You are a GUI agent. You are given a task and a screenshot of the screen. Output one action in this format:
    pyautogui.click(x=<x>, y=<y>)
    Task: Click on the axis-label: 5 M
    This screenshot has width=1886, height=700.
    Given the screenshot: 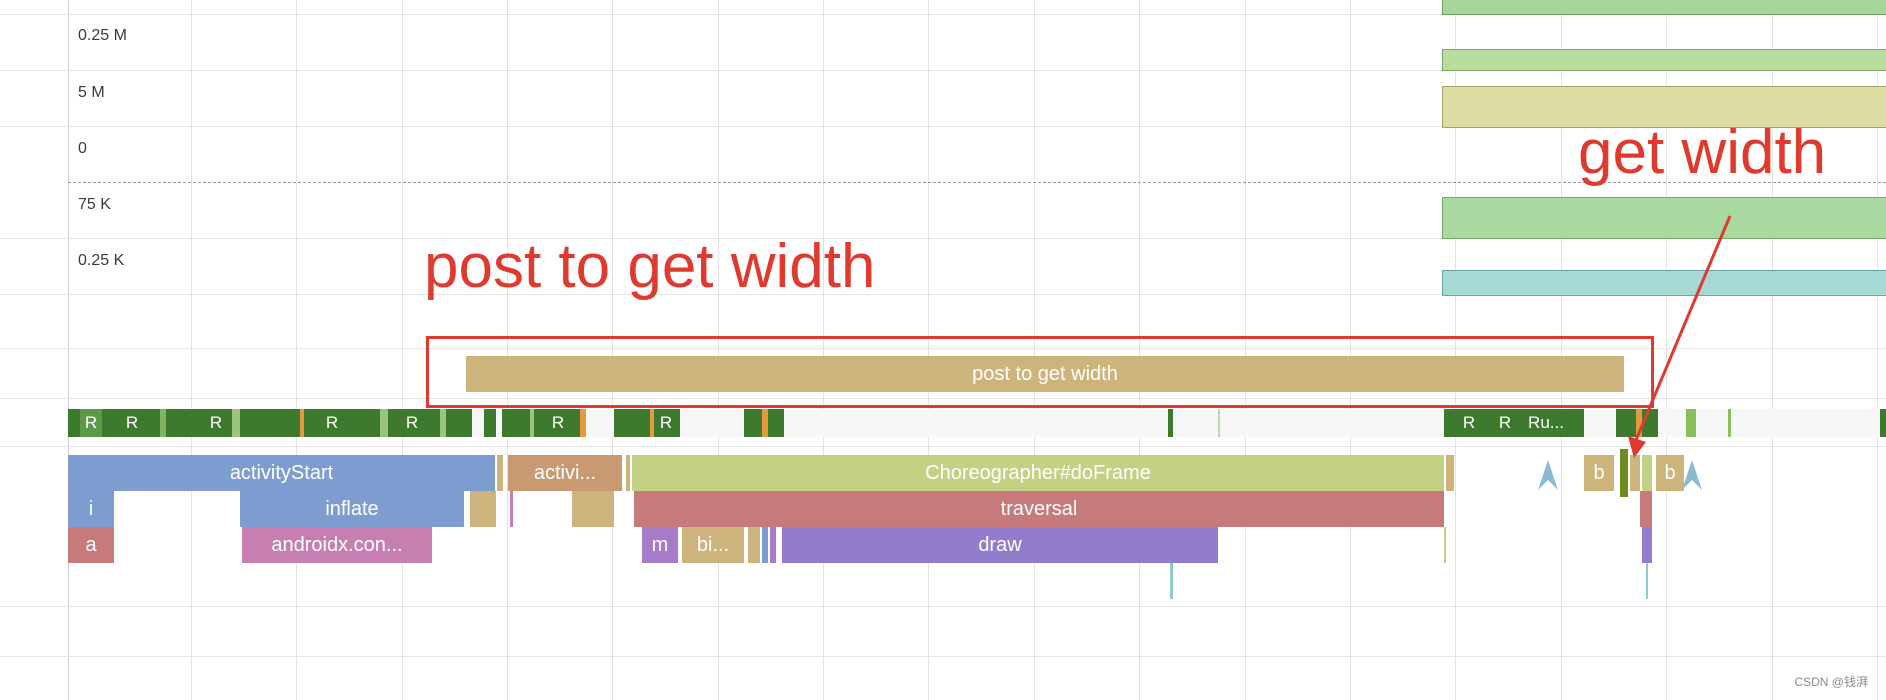 What is the action you would take?
    pyautogui.click(x=91, y=92)
    